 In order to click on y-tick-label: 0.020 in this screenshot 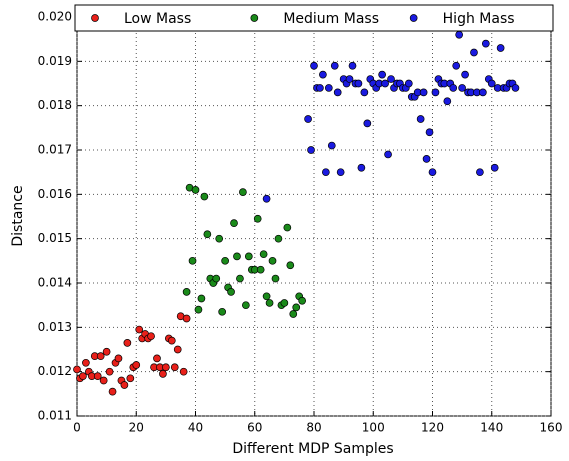, I will do `click(55, 17)`.